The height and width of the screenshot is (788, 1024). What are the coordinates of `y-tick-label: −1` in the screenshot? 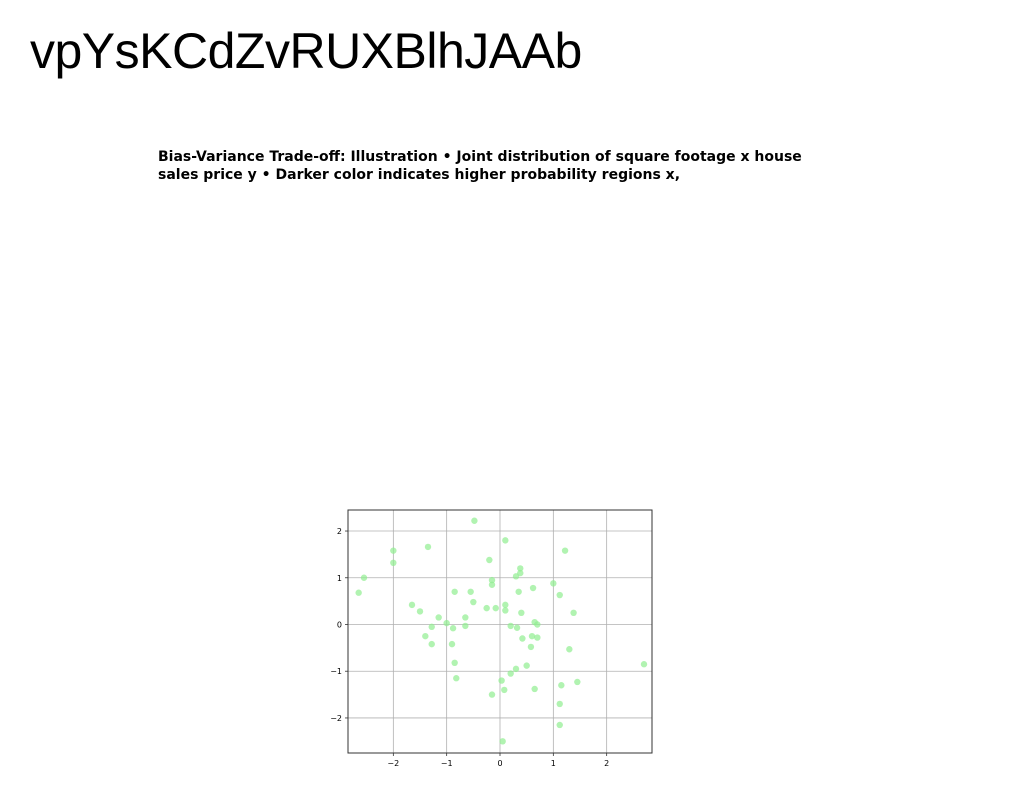 It's located at (336, 671).